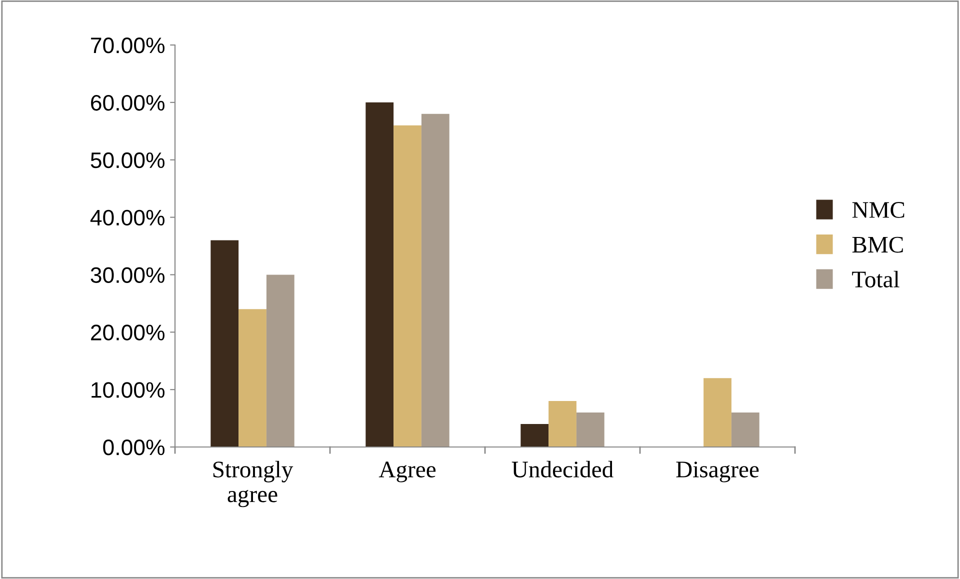 This screenshot has height=579, width=960. Describe the element at coordinates (127, 218) in the screenshot. I see `y-tick-label: 40.00%` at that location.